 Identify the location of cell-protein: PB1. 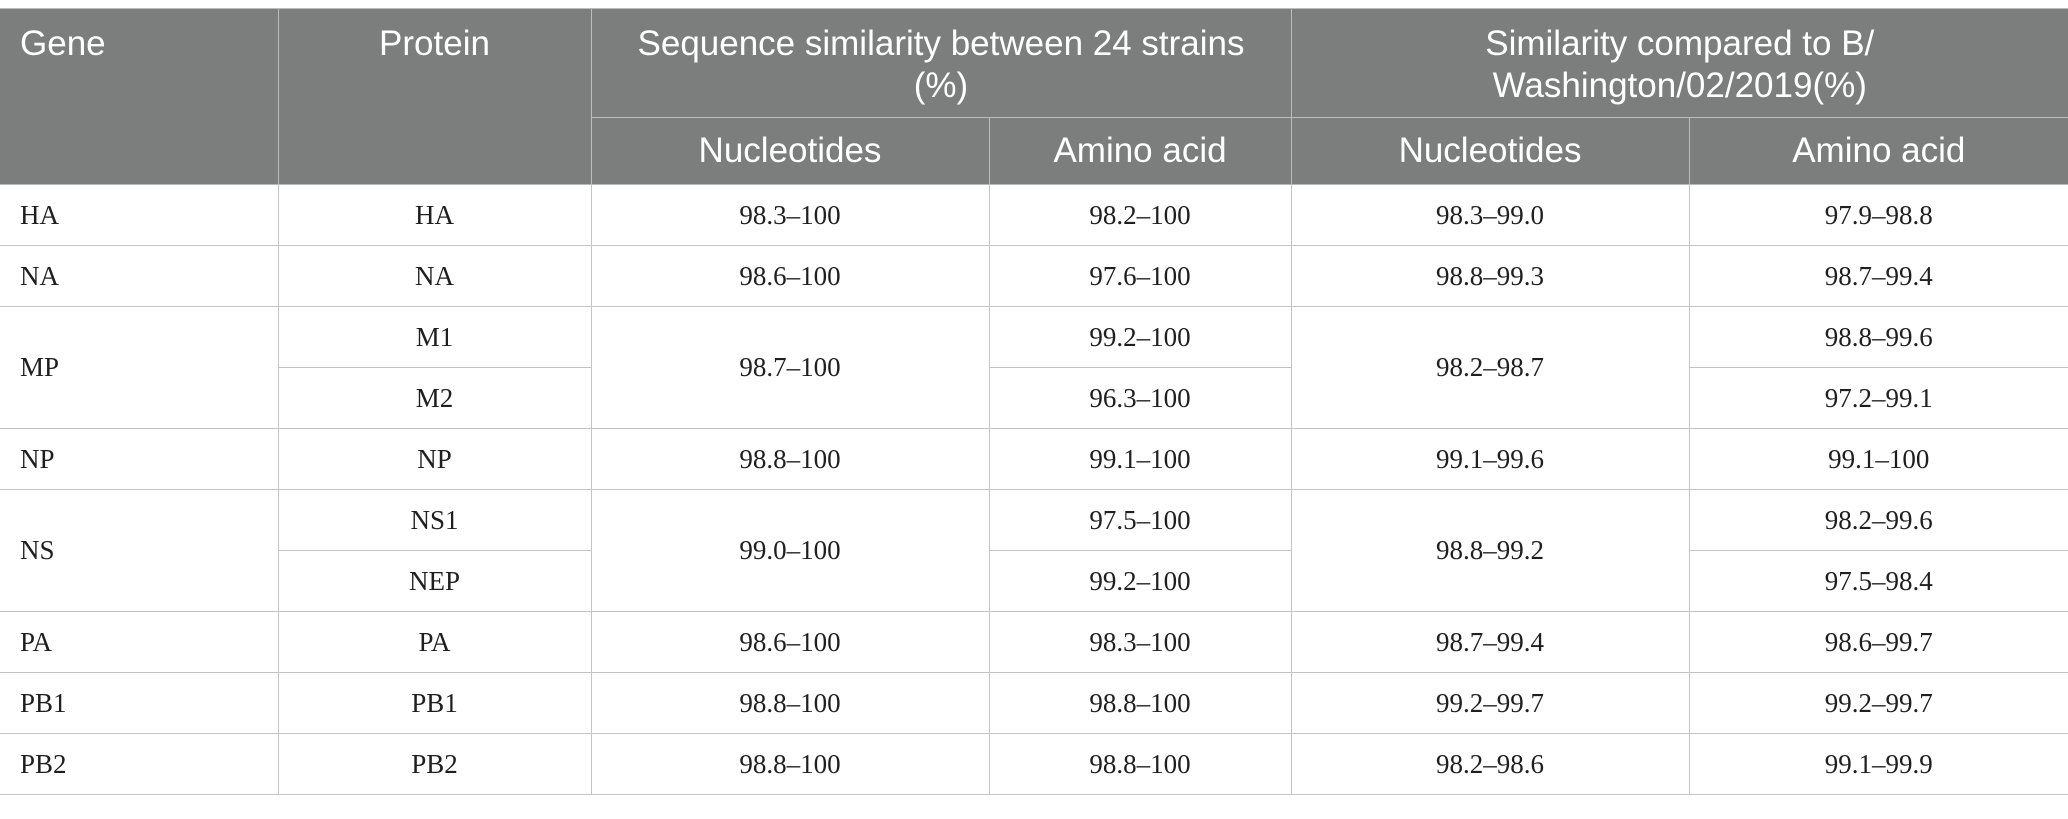
(434, 703).